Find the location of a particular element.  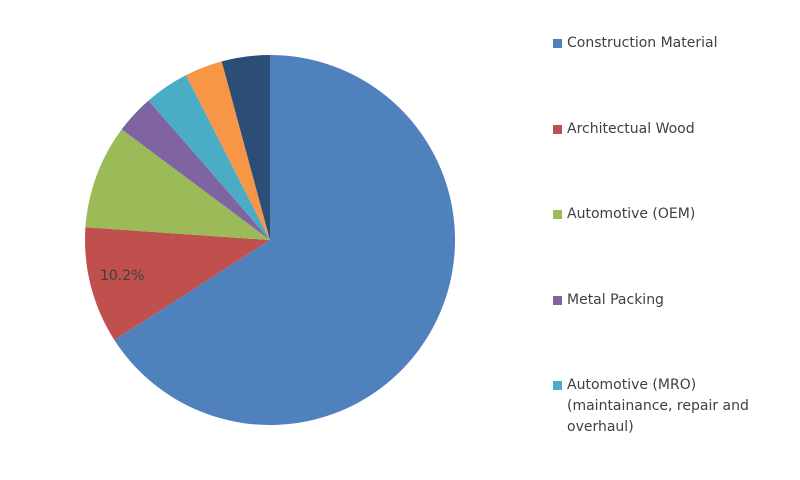

legend-entry: Architectual Wood is located at coordinates (668, 129).